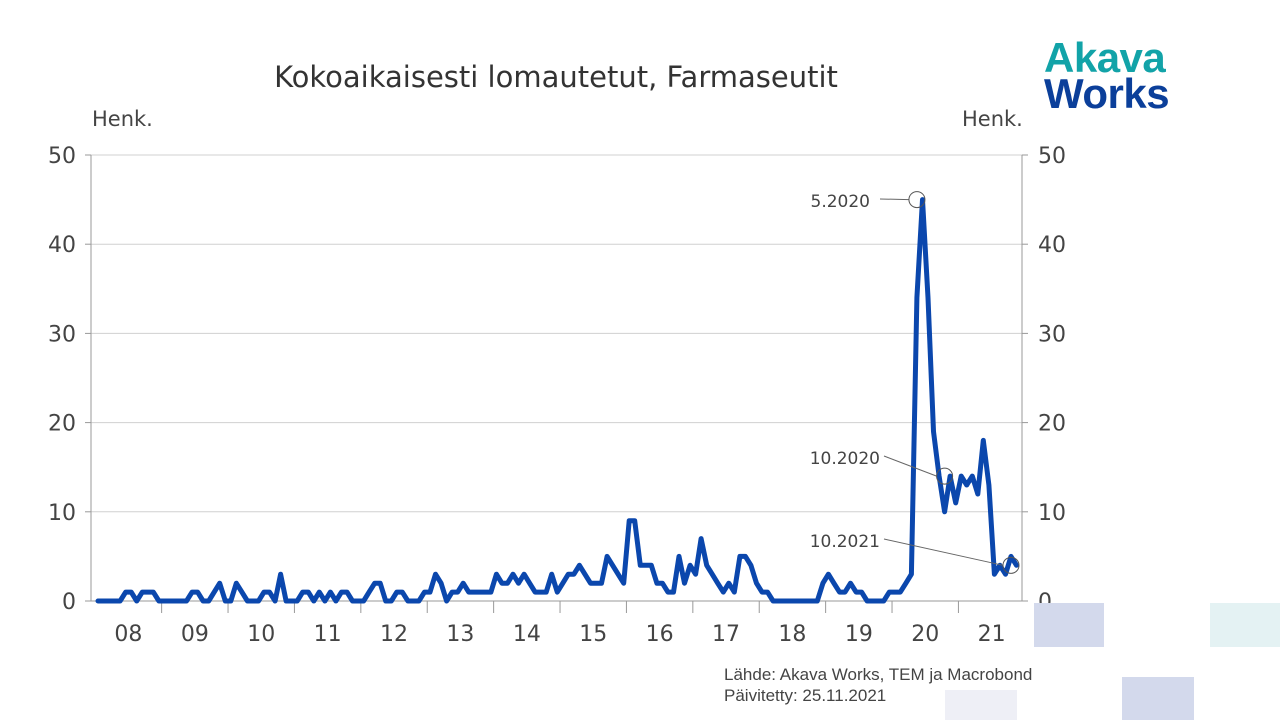  I want to click on x-tick-label: 20, so click(925, 634).